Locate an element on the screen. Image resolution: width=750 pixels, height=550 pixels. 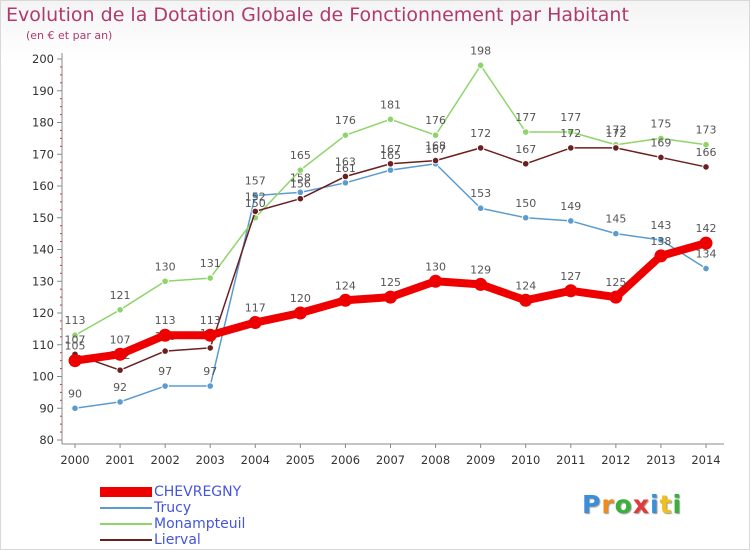
data-label-lierval: 169 is located at coordinates (660, 142).